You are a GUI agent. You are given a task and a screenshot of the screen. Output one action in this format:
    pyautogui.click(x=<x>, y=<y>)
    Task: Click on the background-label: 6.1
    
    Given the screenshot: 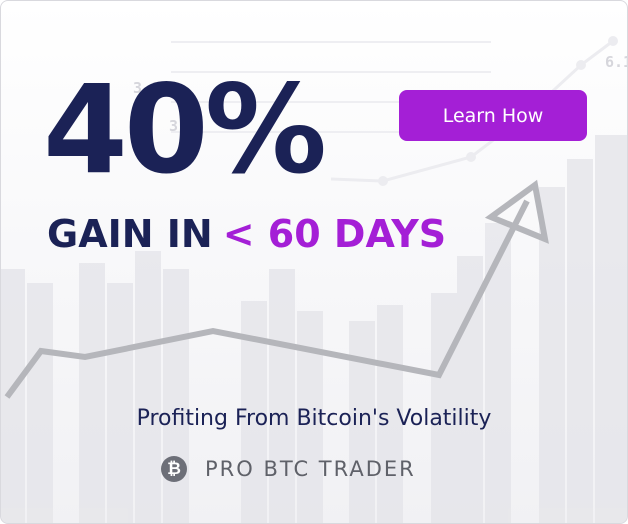 What is the action you would take?
    pyautogui.click(x=616, y=62)
    